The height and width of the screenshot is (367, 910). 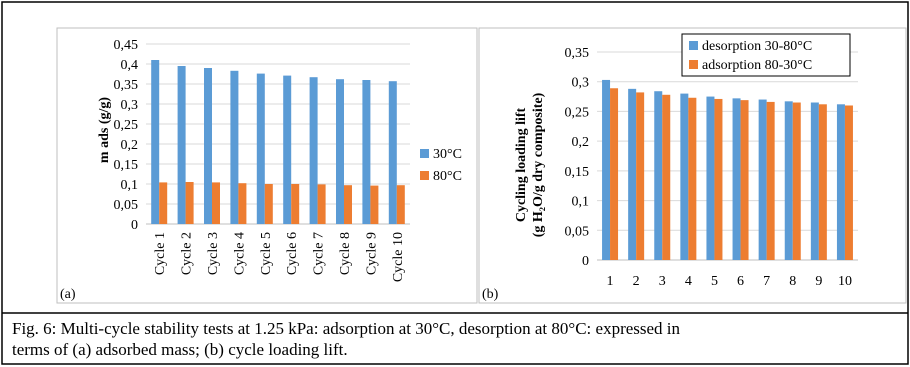 I want to click on panel-b-y-tick-label: 0,1, so click(x=581, y=202).